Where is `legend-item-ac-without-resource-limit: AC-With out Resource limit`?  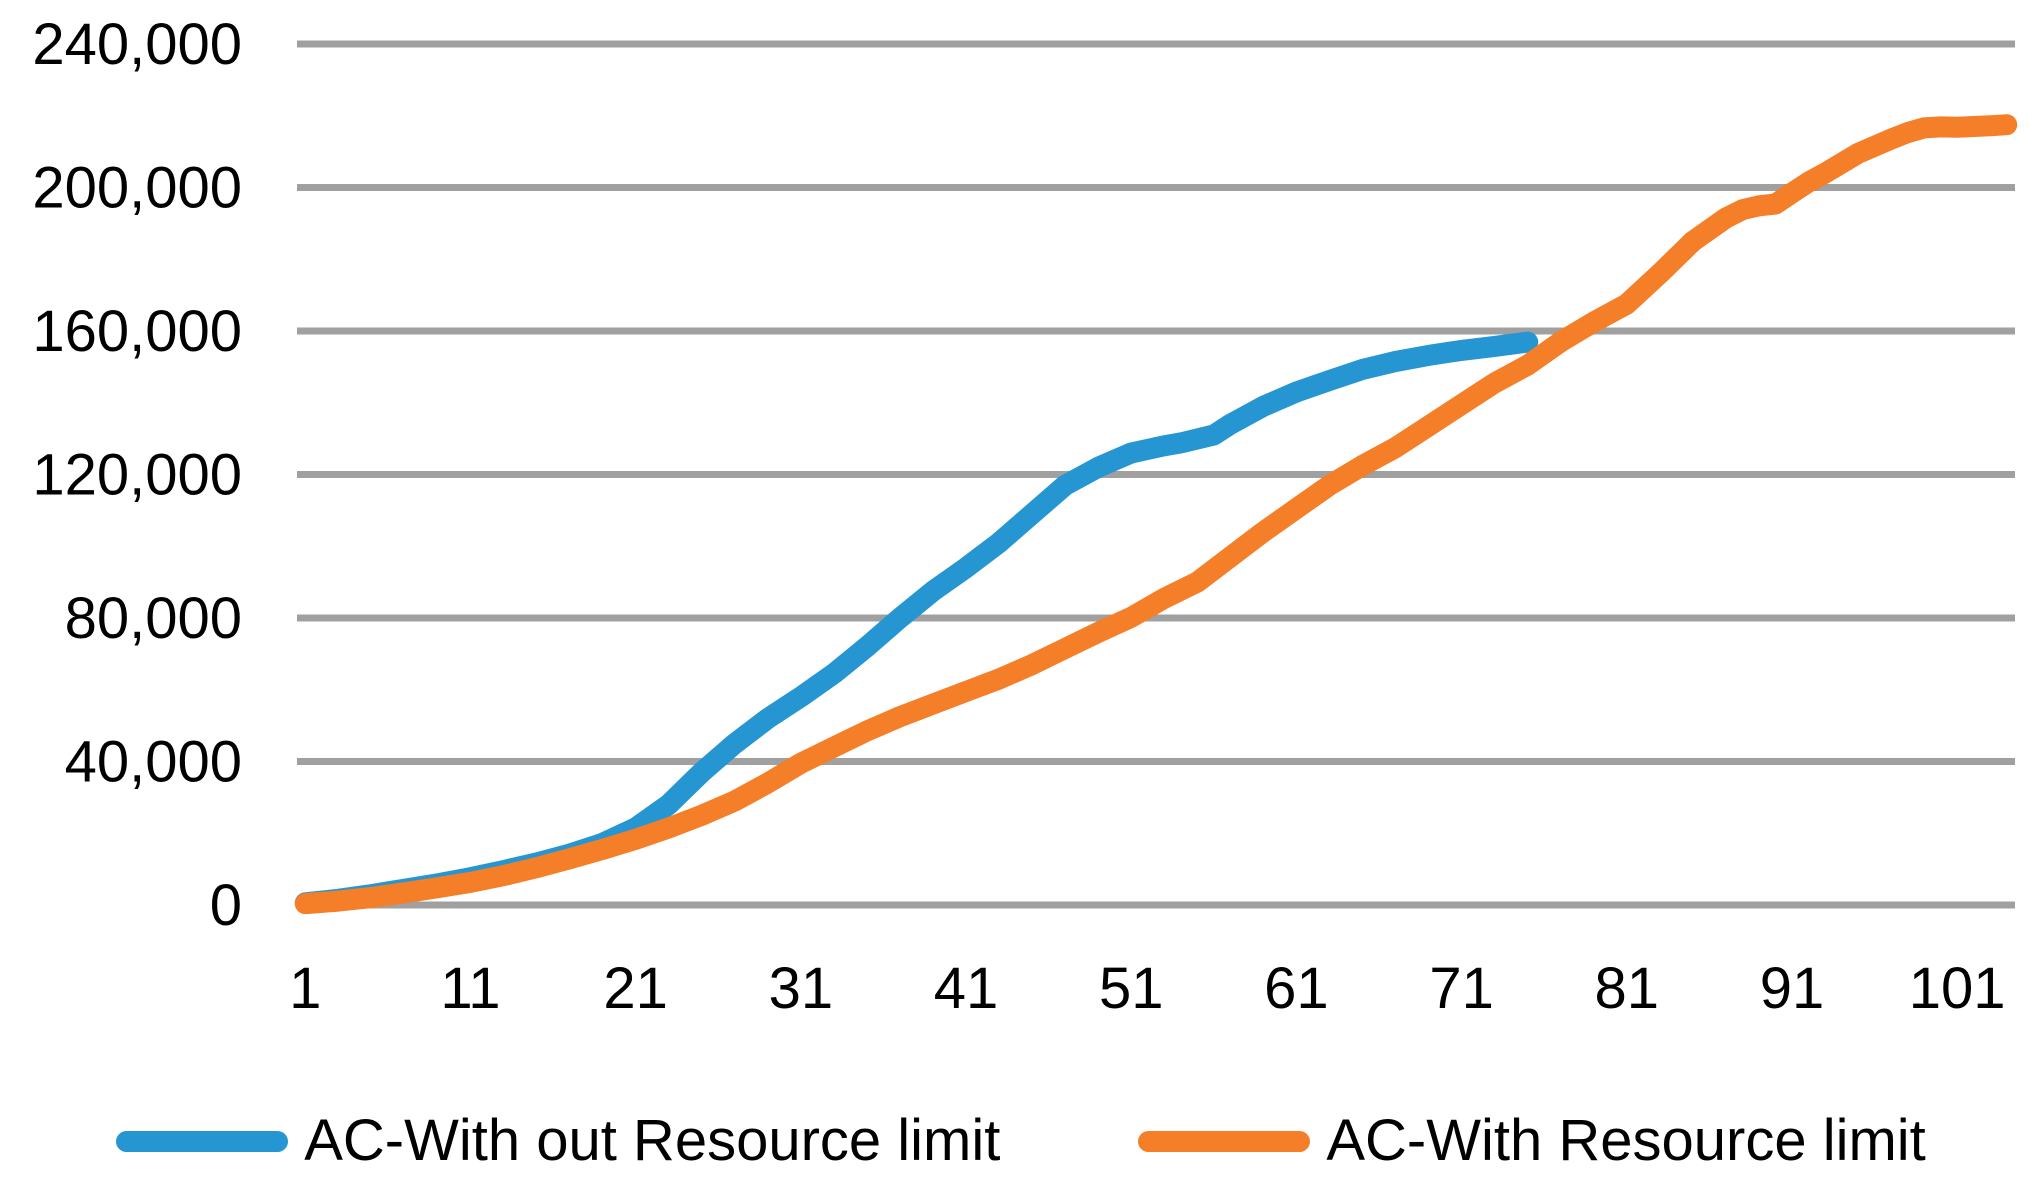
legend-item-ac-without-resource-limit: AC-With out Resource limit is located at coordinates (558, 1141).